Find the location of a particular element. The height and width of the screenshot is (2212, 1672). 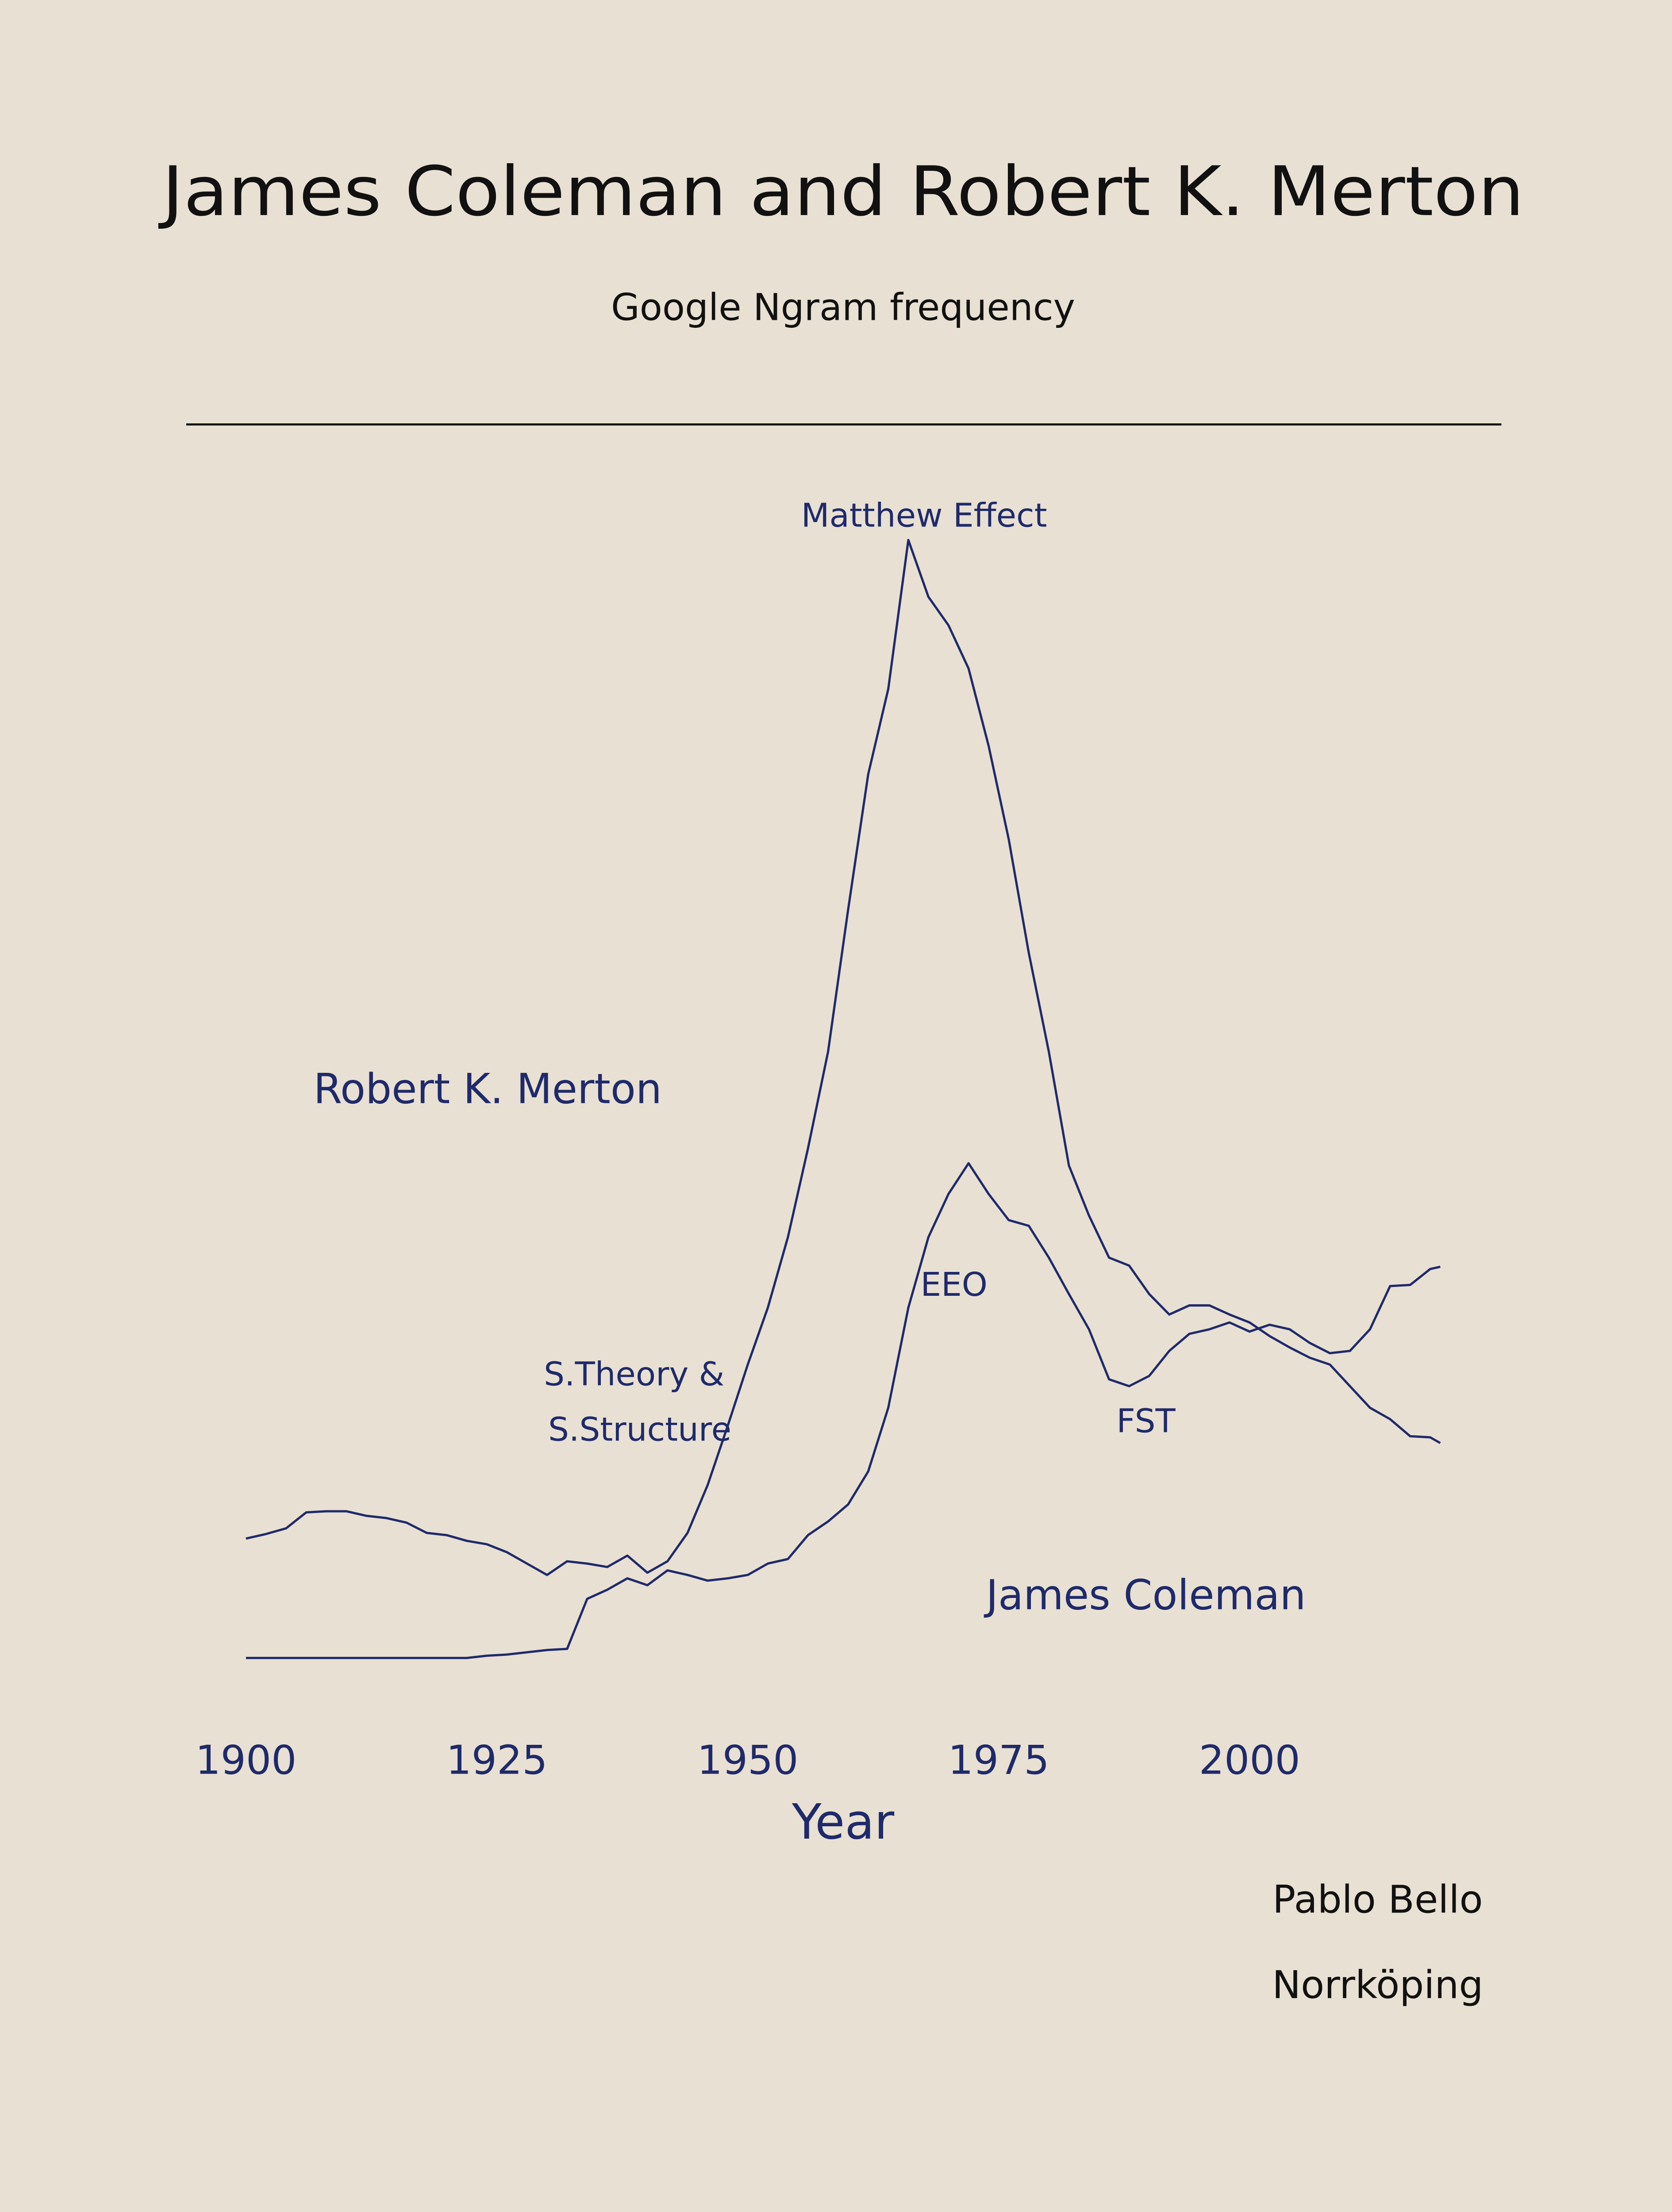

series-label: Robert K. Merton is located at coordinates (487, 1089).